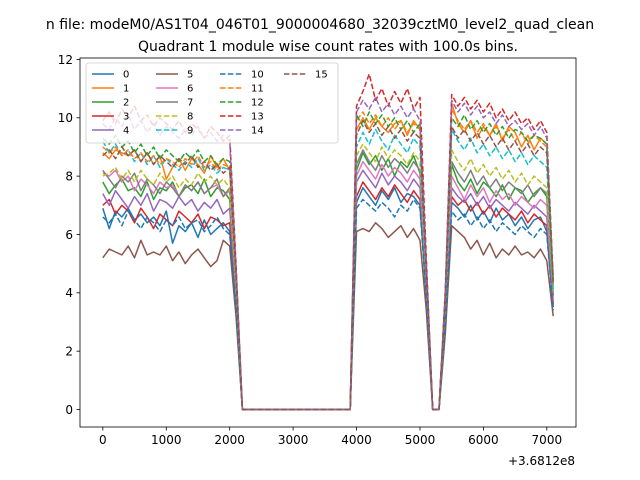 This screenshot has height=480, width=640. I want to click on x-tick-label: 1000, so click(166, 440).